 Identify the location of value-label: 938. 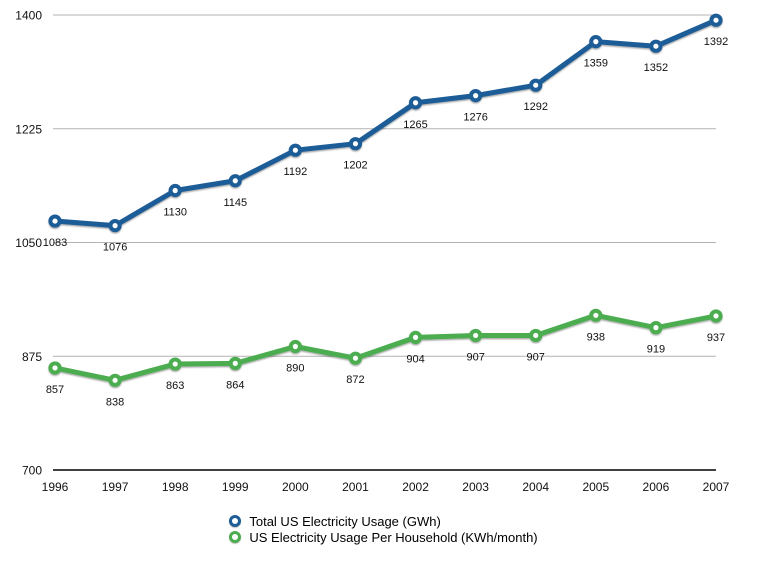
(596, 337).